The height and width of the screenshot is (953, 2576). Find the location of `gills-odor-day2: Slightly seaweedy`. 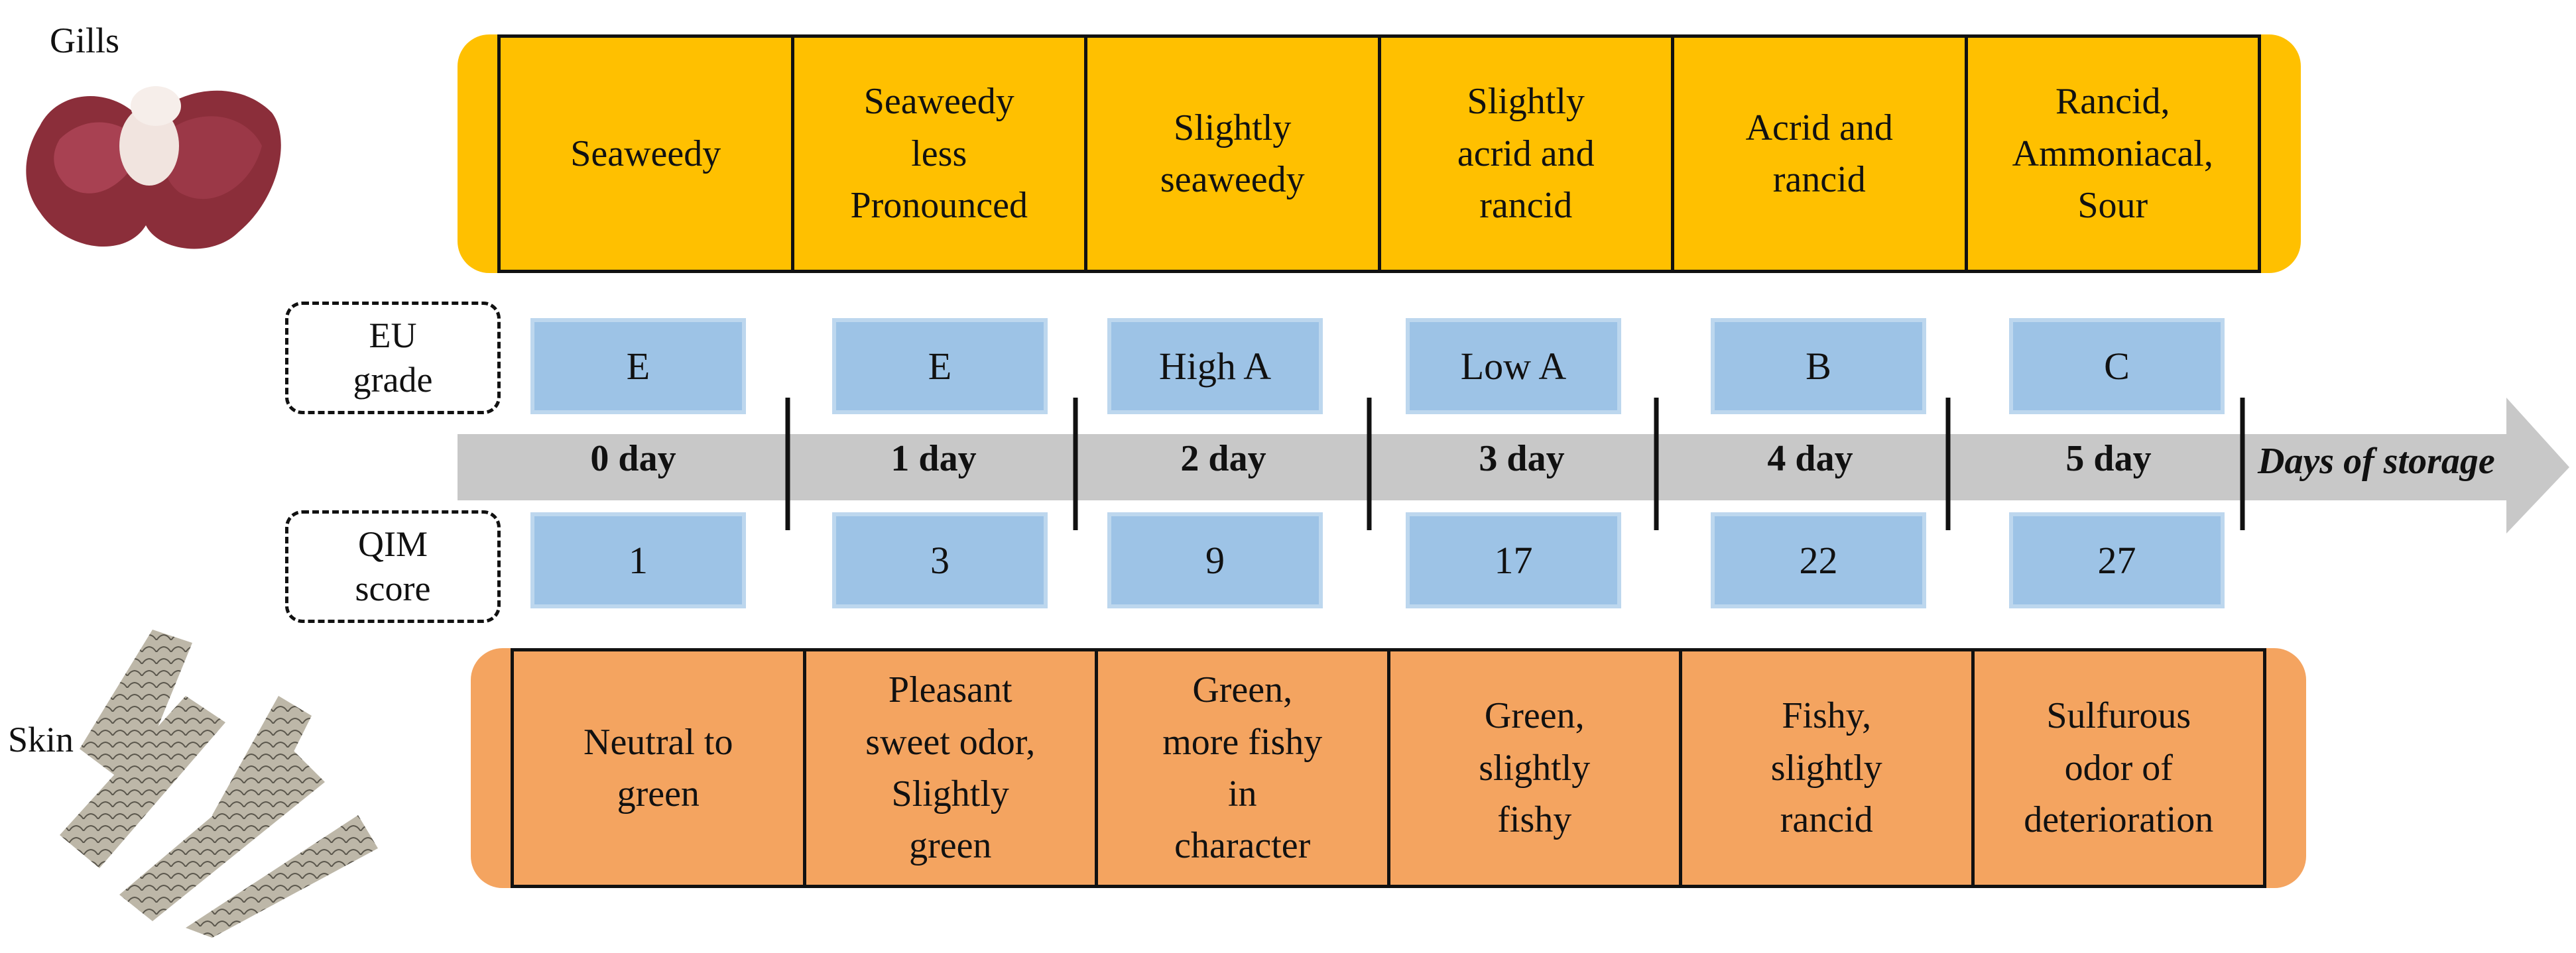

gills-odor-day2: Slightly seaweedy is located at coordinates (1234, 154).